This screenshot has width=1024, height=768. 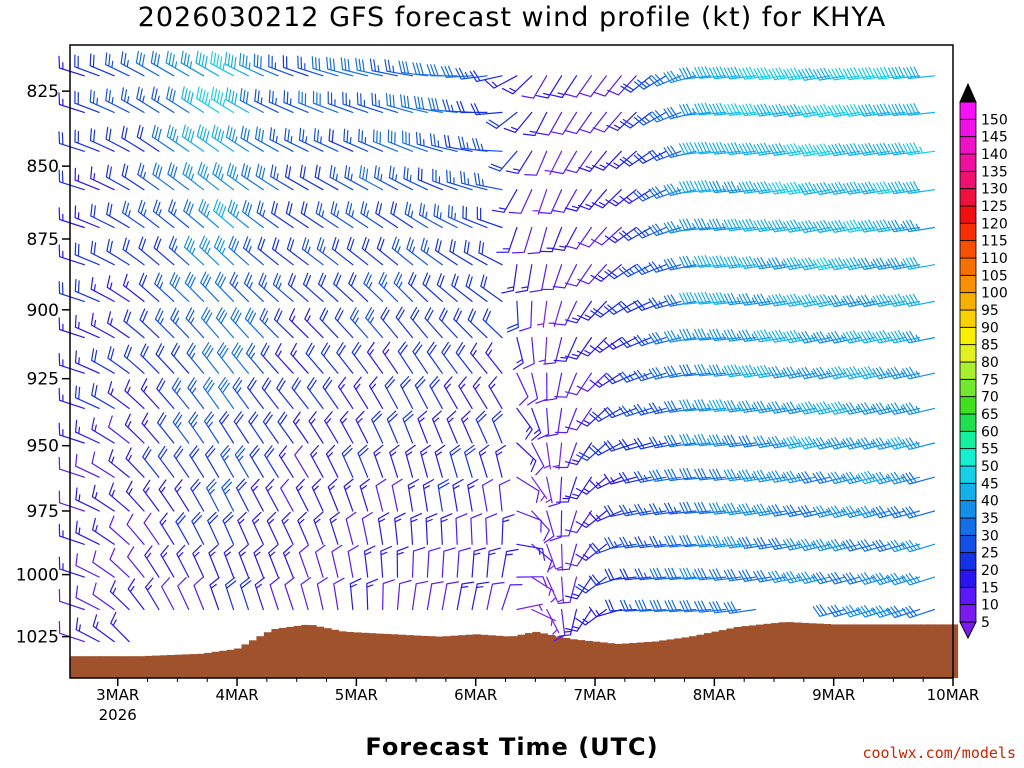 I want to click on colorbar-swatch, so click(x=968, y=561).